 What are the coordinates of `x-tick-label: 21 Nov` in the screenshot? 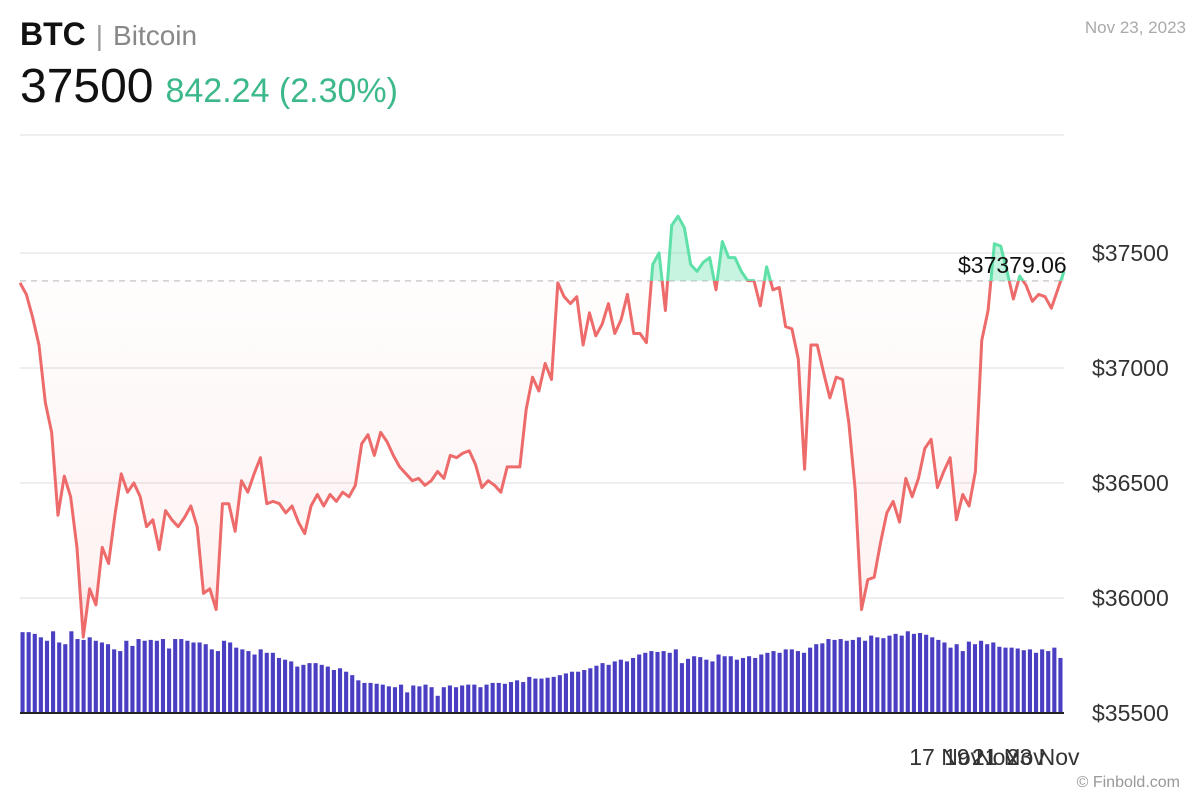 It's located at (1008, 757).